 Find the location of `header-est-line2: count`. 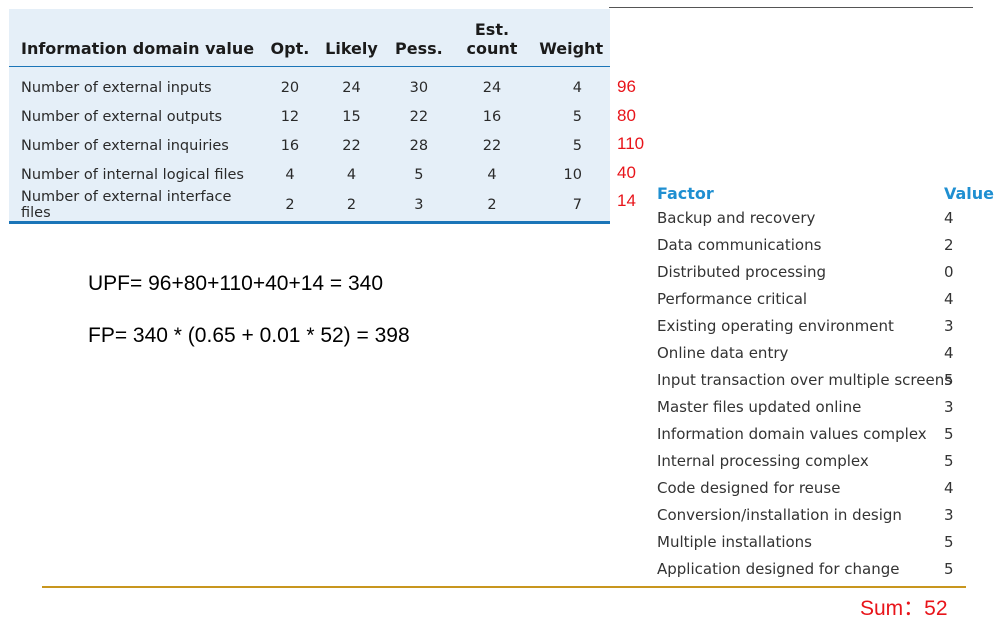

header-est-line2: count is located at coordinates (492, 48).